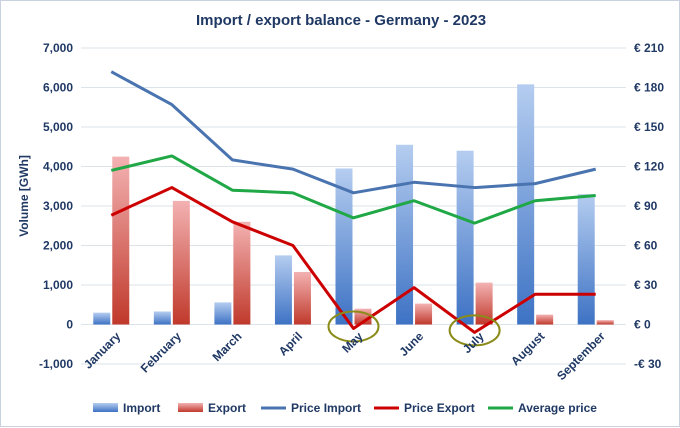 This screenshot has height=428, width=680. What do you see at coordinates (161, 352) in the screenshot?
I see `x-tick-label: February` at bounding box center [161, 352].